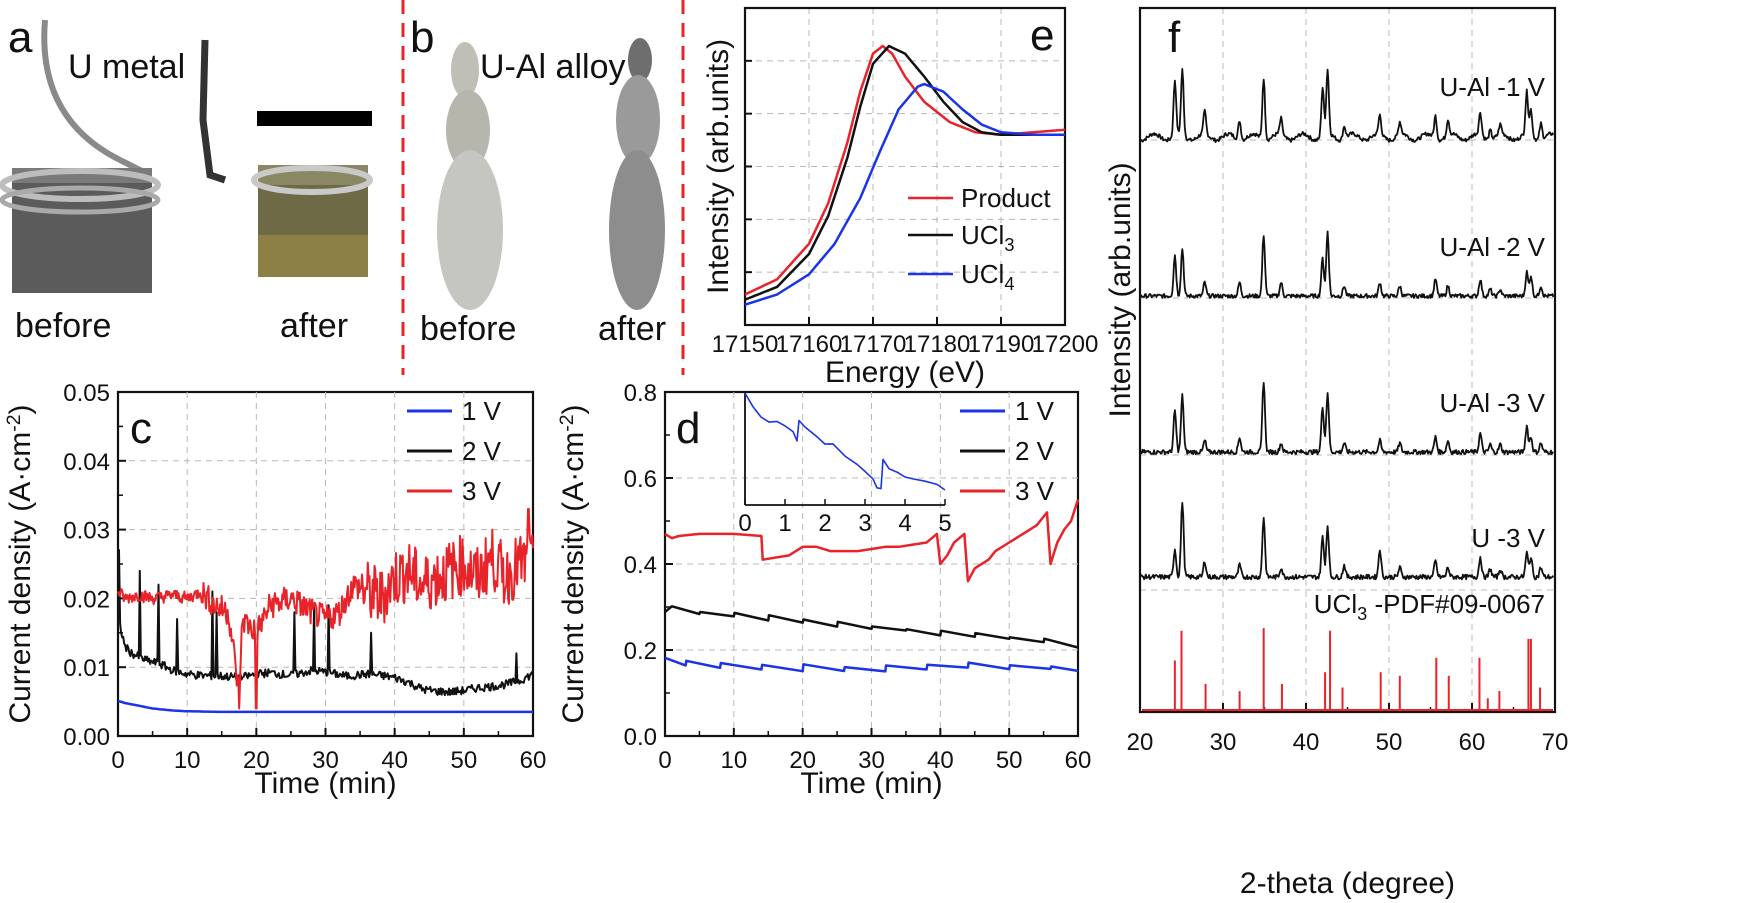 Image resolution: width=1749 pixels, height=903 pixels. What do you see at coordinates (824, 523) in the screenshot?
I see `inset-x-tick-label: 2` at bounding box center [824, 523].